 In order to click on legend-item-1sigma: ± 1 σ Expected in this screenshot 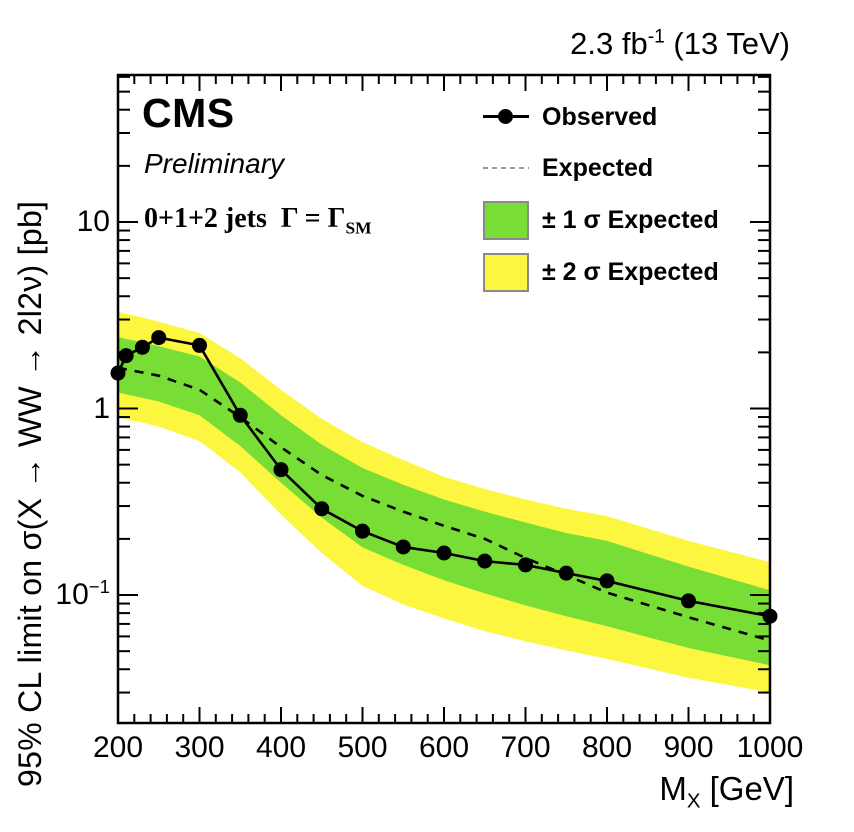, I will do `click(601, 220)`.